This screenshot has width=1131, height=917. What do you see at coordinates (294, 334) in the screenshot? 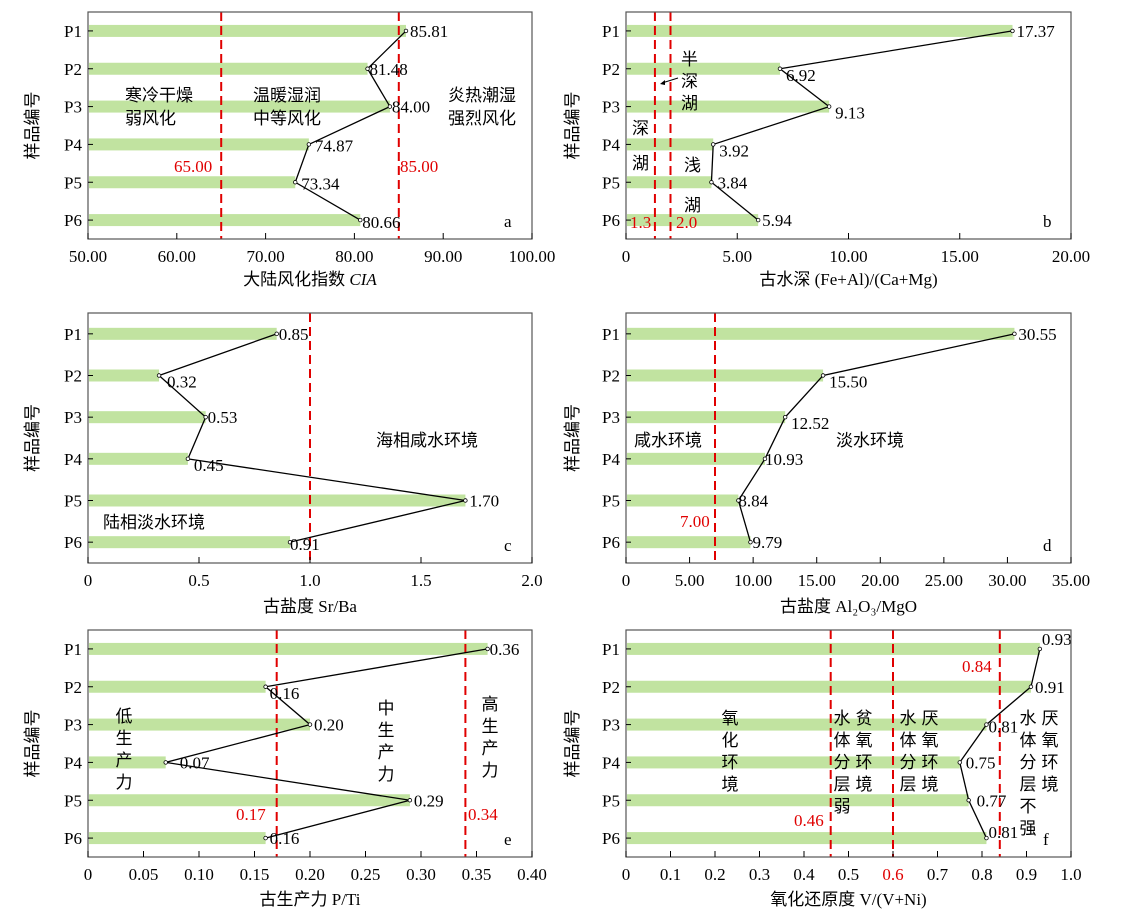
I see `value-label: 0.85` at bounding box center [294, 334].